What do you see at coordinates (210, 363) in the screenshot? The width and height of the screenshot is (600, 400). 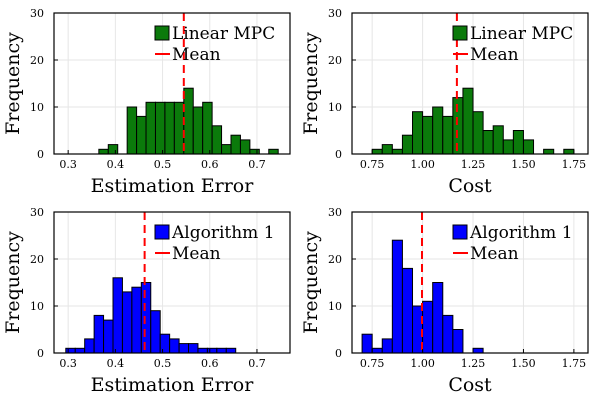 I see `x-tick-label: 0.6` at bounding box center [210, 363].